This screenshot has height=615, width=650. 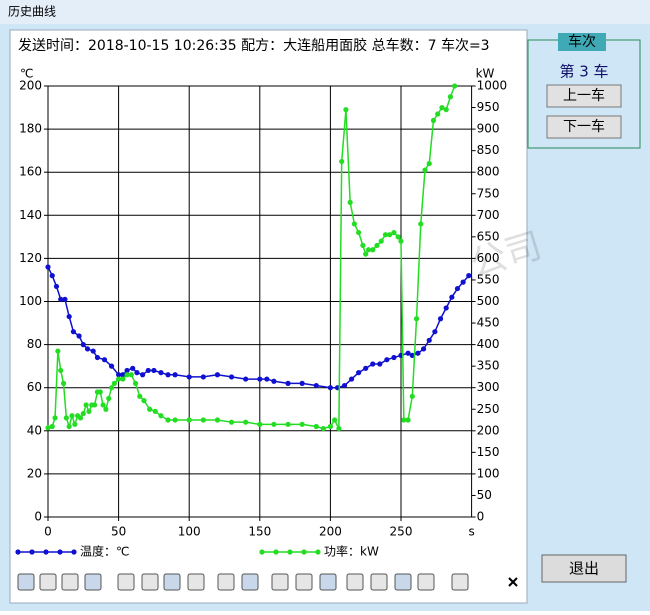 I want to click on y2-tick-label: 900, so click(x=488, y=129).